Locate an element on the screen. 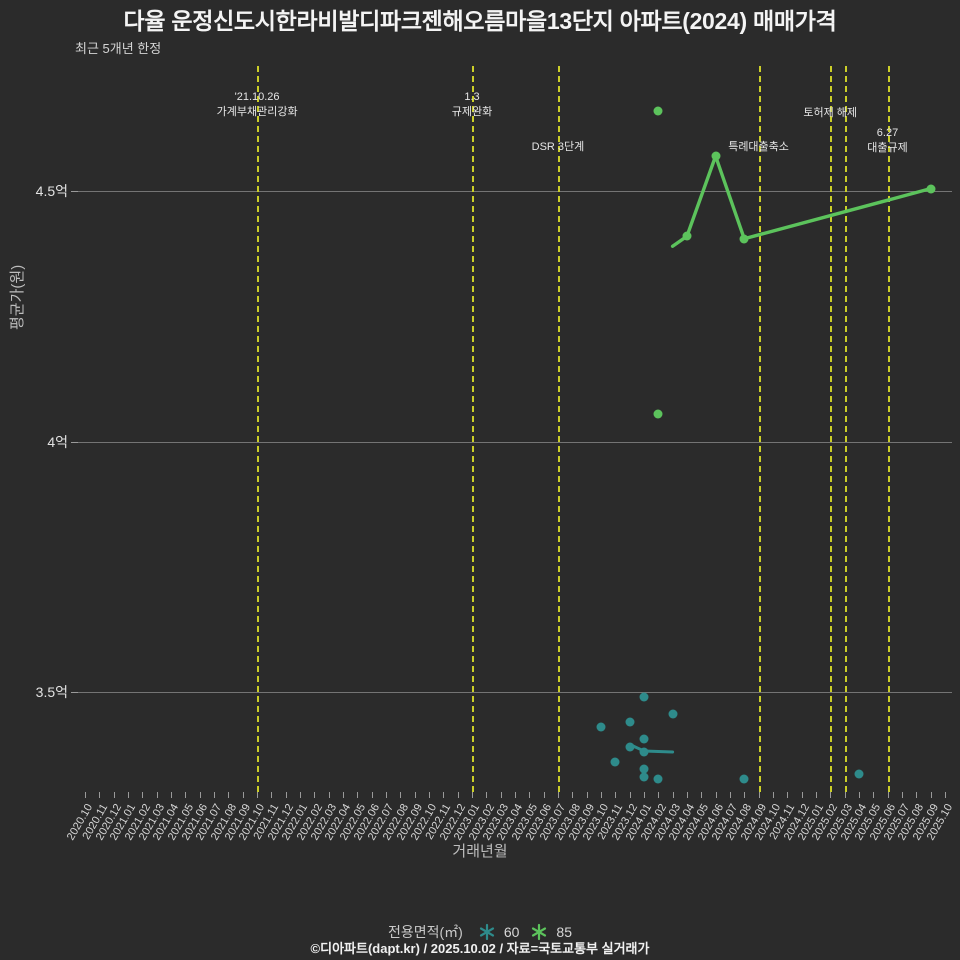 This screenshot has height=960, width=960. event-label-4: 토허제 해제 is located at coordinates (830, 113).